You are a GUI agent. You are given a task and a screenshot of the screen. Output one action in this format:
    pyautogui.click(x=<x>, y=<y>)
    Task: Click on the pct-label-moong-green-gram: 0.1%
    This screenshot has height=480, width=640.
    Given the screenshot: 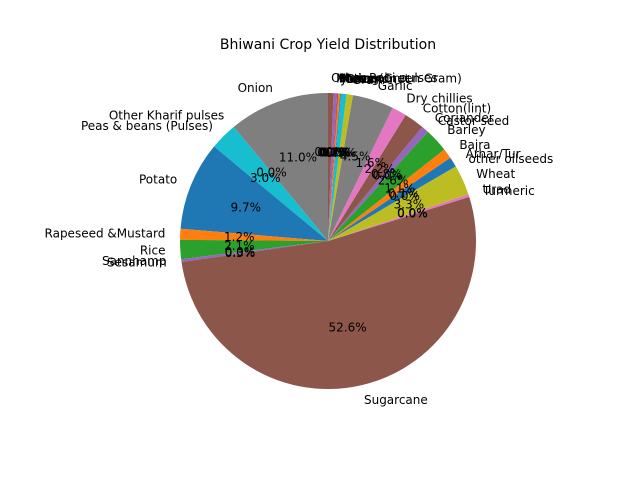 What is the action you would take?
    pyautogui.click(x=334, y=152)
    